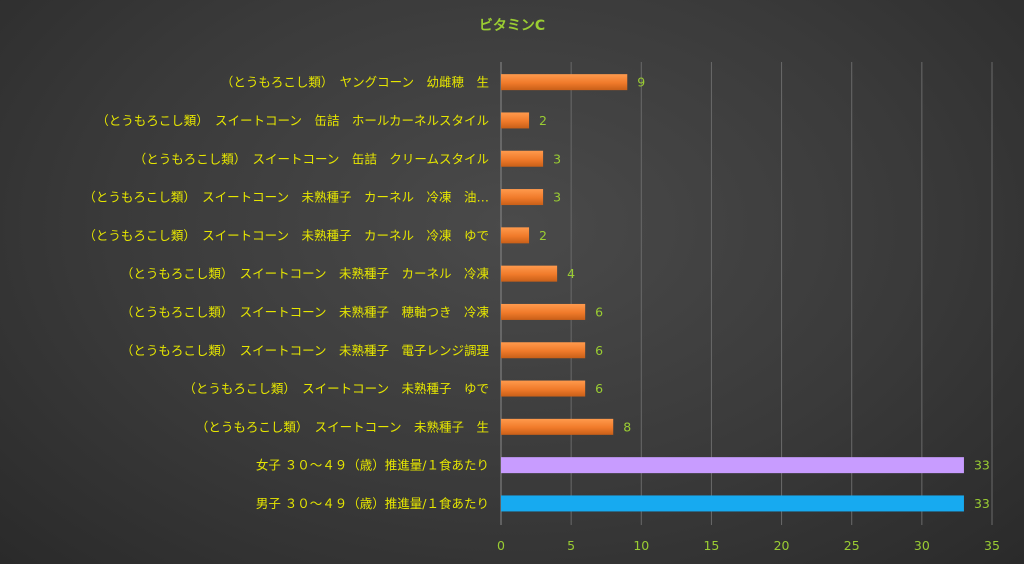 Image resolution: width=1024 pixels, height=564 pixels. What do you see at coordinates (571, 273) in the screenshot?
I see `data-label: 4` at bounding box center [571, 273].